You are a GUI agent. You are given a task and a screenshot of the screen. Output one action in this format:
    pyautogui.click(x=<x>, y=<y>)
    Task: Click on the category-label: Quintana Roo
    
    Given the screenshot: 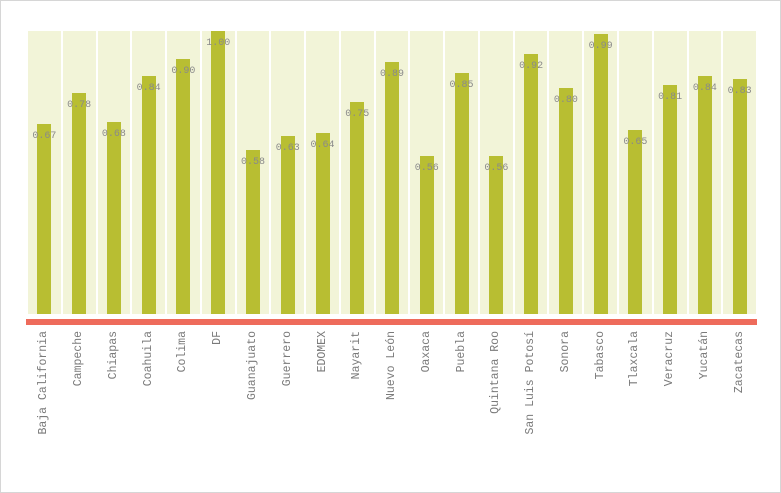 What is the action you would take?
    pyautogui.click(x=496, y=372)
    